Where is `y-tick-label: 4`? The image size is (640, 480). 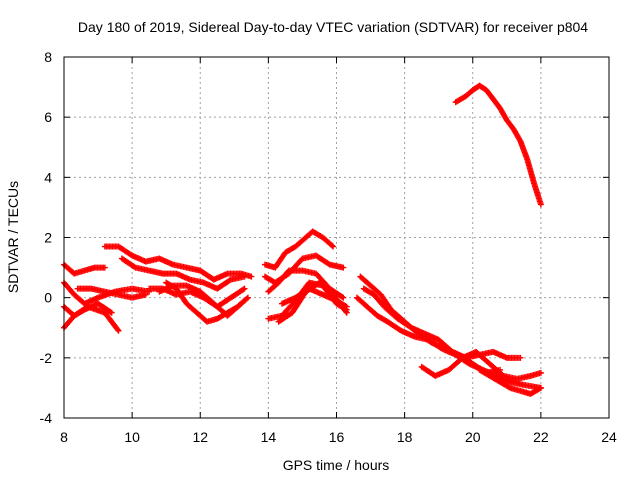
y-tick-label: 4 is located at coordinates (48, 177).